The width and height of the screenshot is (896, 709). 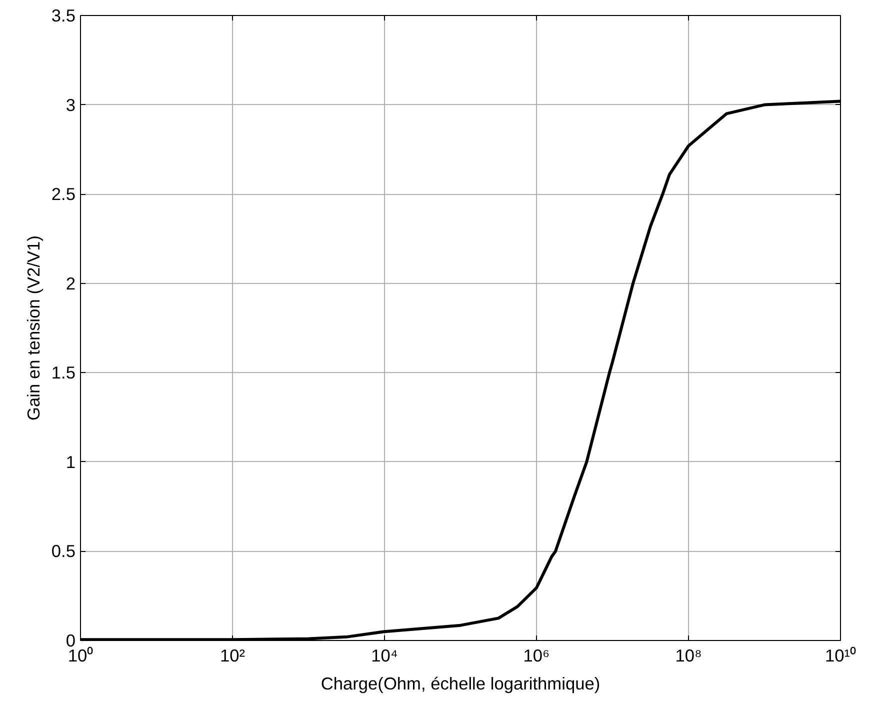 I want to click on x-axis-title: Charge(Ohm, échelle logarithmique), so click(x=460, y=684).